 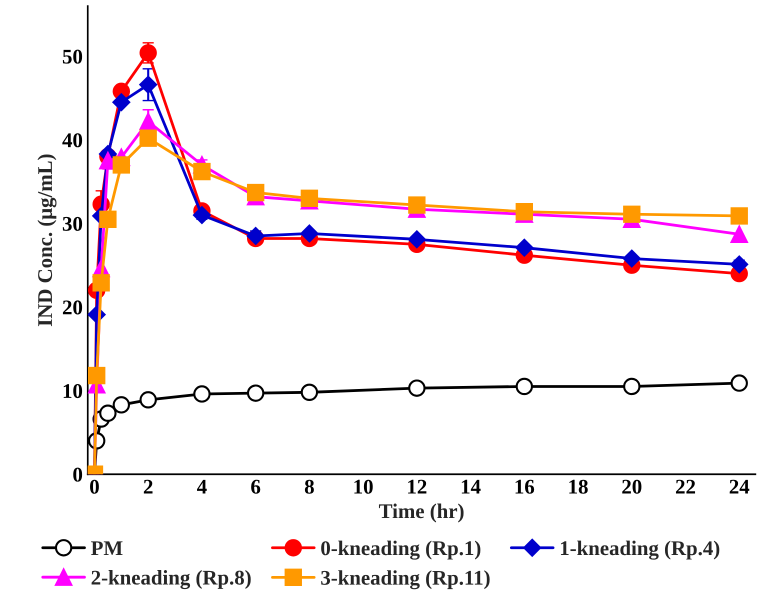 I want to click on y-tick-label: 10, so click(x=73, y=391).